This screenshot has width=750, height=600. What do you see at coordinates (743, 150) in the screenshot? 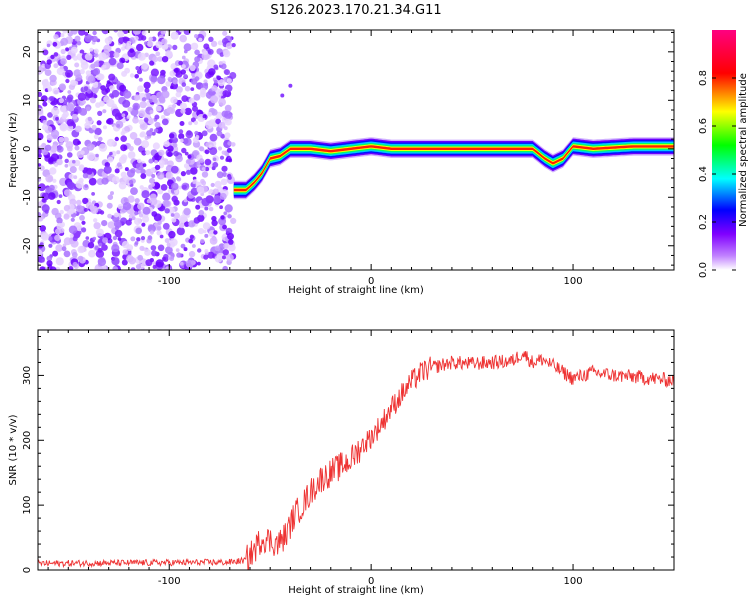
I see `colorbar-label: Normalized spectral amplitude` at bounding box center [743, 150].